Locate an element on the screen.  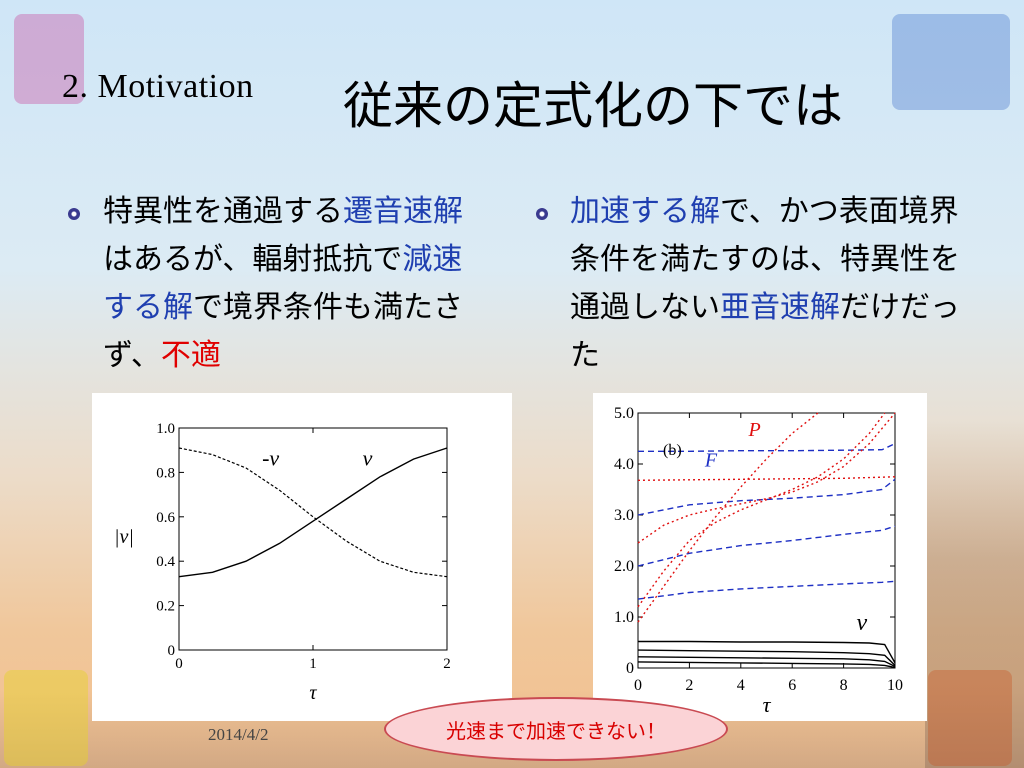
bullet-1-segment: 不適 is located at coordinates (190, 355).